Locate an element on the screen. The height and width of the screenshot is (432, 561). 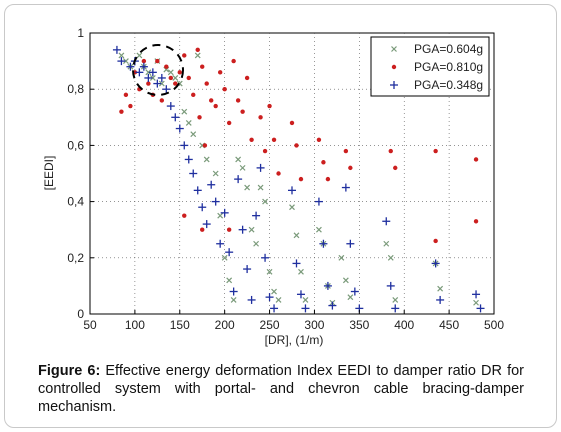
legend: PGA=0.604g PGA=0.810g PGA=0.348g is located at coordinates (430, 66).